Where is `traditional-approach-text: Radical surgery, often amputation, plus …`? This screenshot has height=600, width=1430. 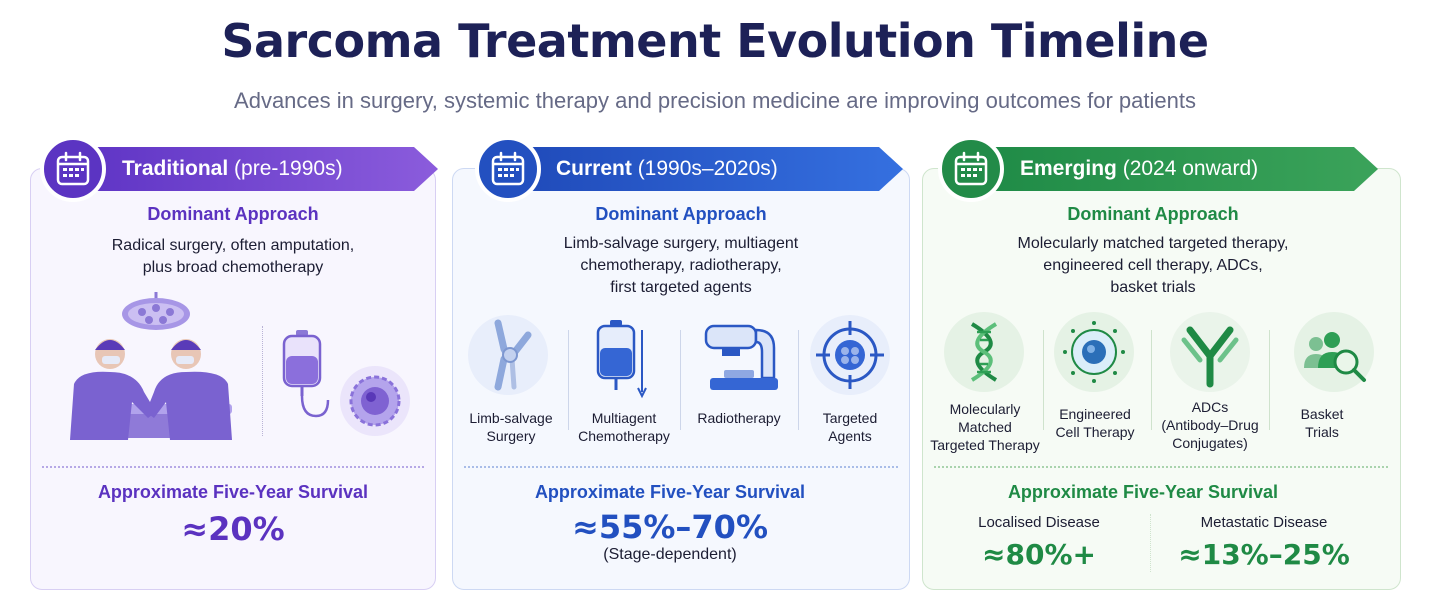 traditional-approach-text: Radical surgery, often amputation, plus … is located at coordinates (233, 257).